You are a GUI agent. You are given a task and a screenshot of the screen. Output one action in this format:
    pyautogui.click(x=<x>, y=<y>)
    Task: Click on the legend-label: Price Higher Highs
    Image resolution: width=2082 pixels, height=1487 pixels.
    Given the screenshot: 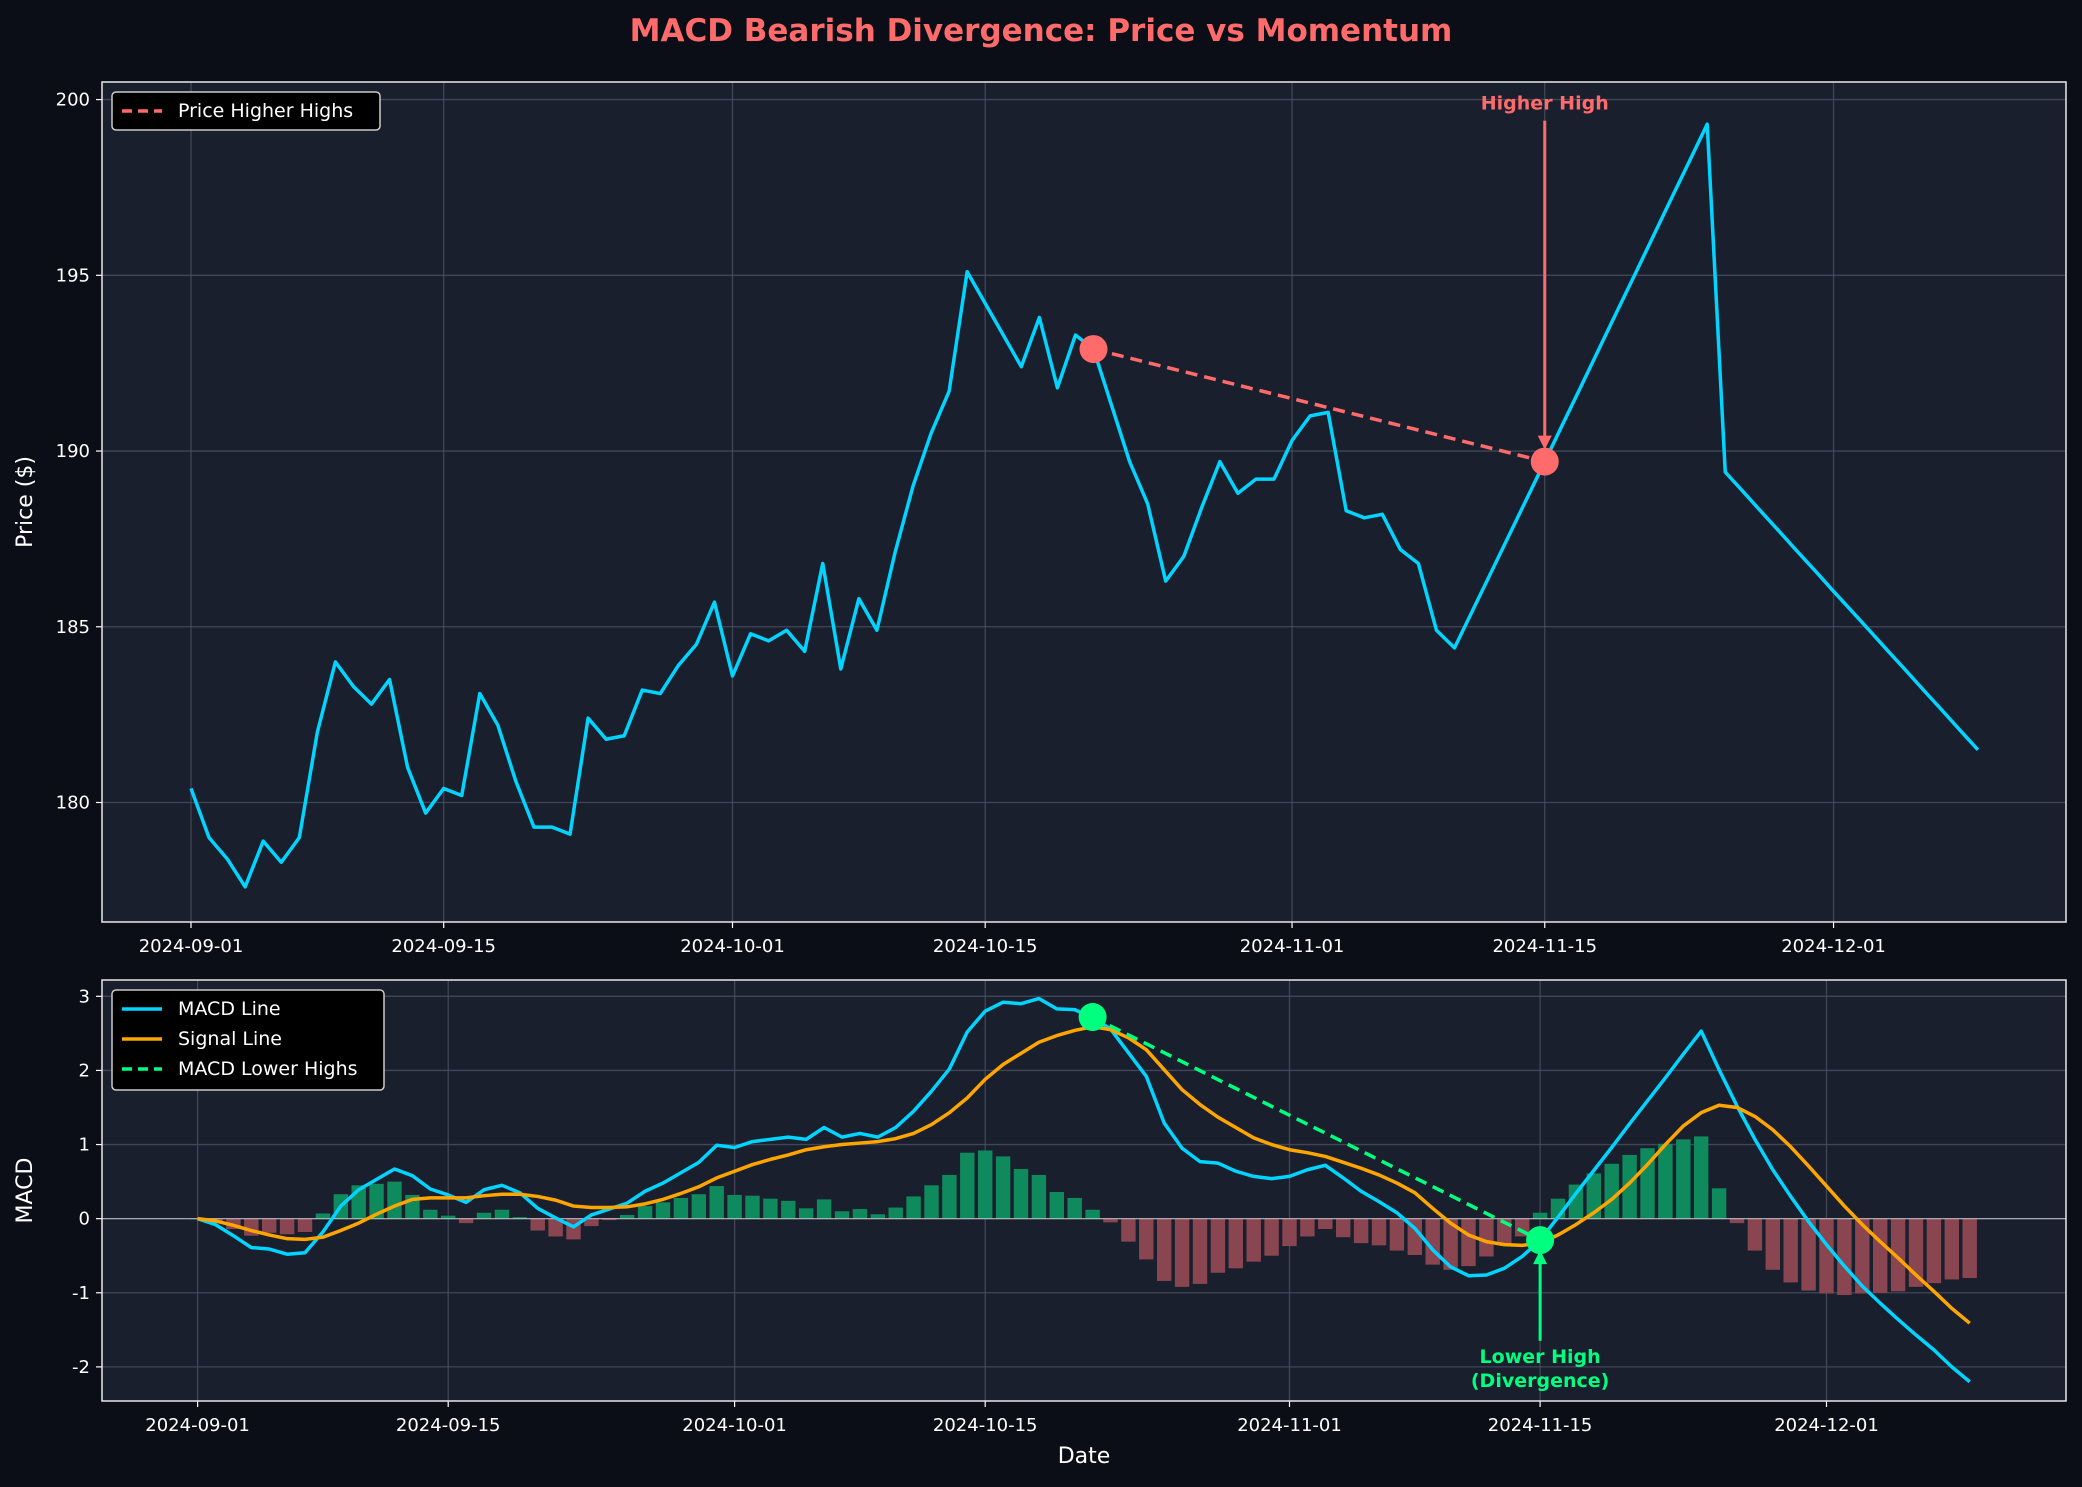 What is the action you would take?
    pyautogui.click(x=265, y=111)
    